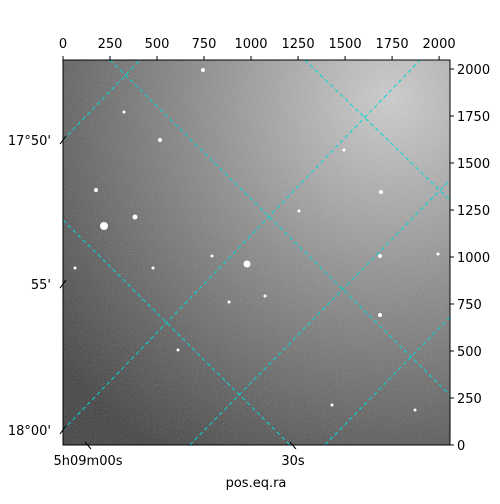 The height and width of the screenshot is (504, 500). Describe the element at coordinates (29, 141) in the screenshot. I see `dec-tick-label: 17°50'` at that location.